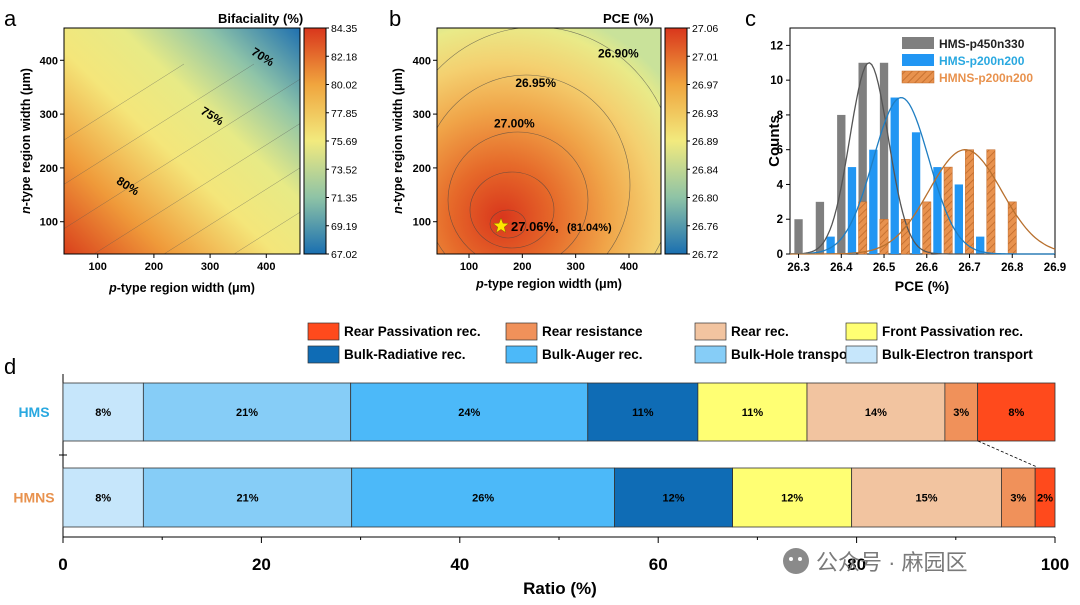 The height and width of the screenshot is (605, 1080). What do you see at coordinates (261, 564) in the screenshot?
I see `panel-d-xtick-label: 20` at bounding box center [261, 564].